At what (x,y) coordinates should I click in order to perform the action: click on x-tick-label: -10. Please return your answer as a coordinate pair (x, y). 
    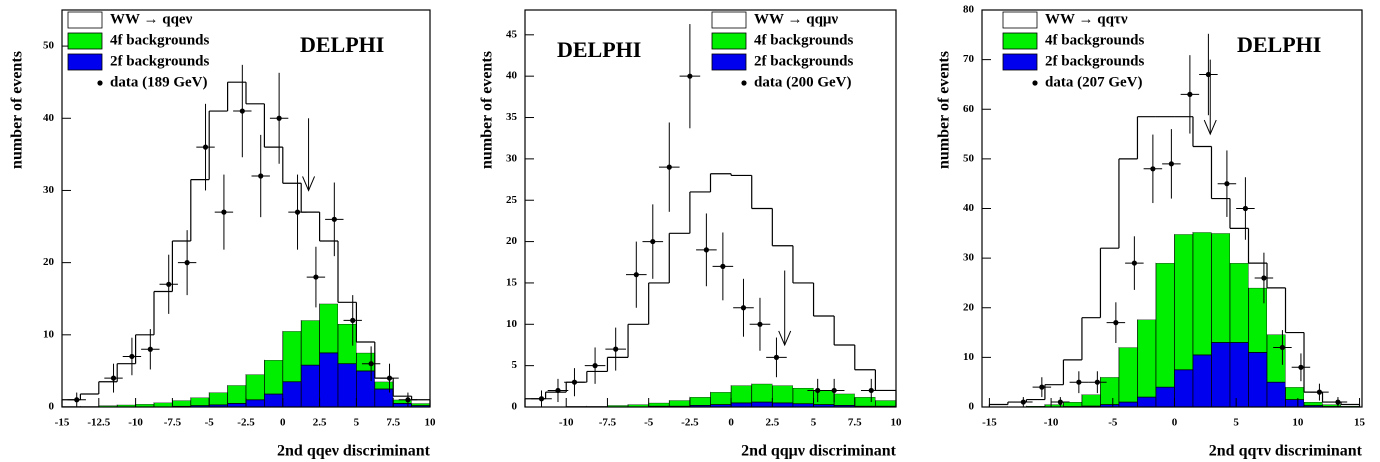
    Looking at the image, I should click on (566, 423).